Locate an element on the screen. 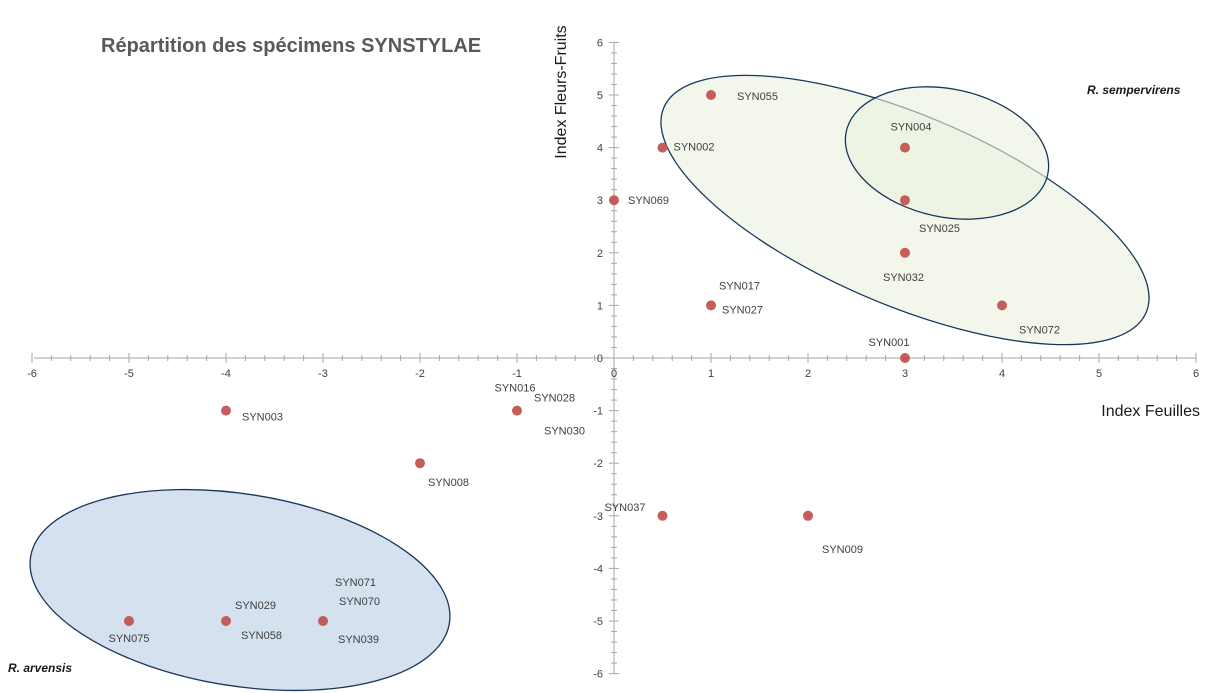  point-label: SYN029 is located at coordinates (255, 606).